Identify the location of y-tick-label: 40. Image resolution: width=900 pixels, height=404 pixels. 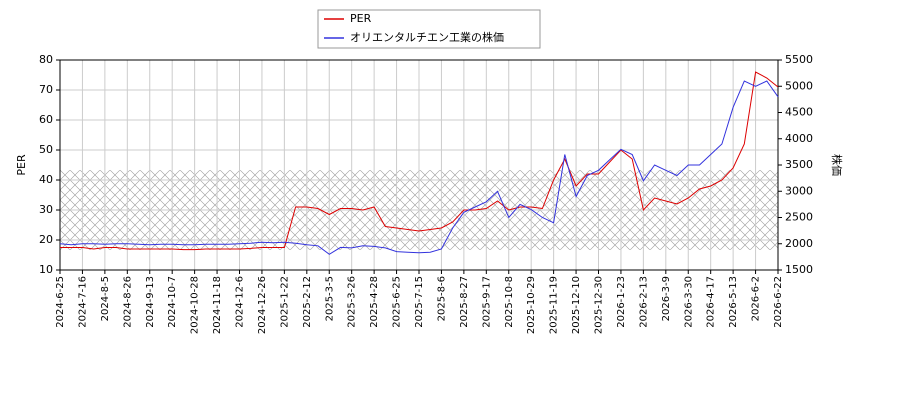
(46, 179).